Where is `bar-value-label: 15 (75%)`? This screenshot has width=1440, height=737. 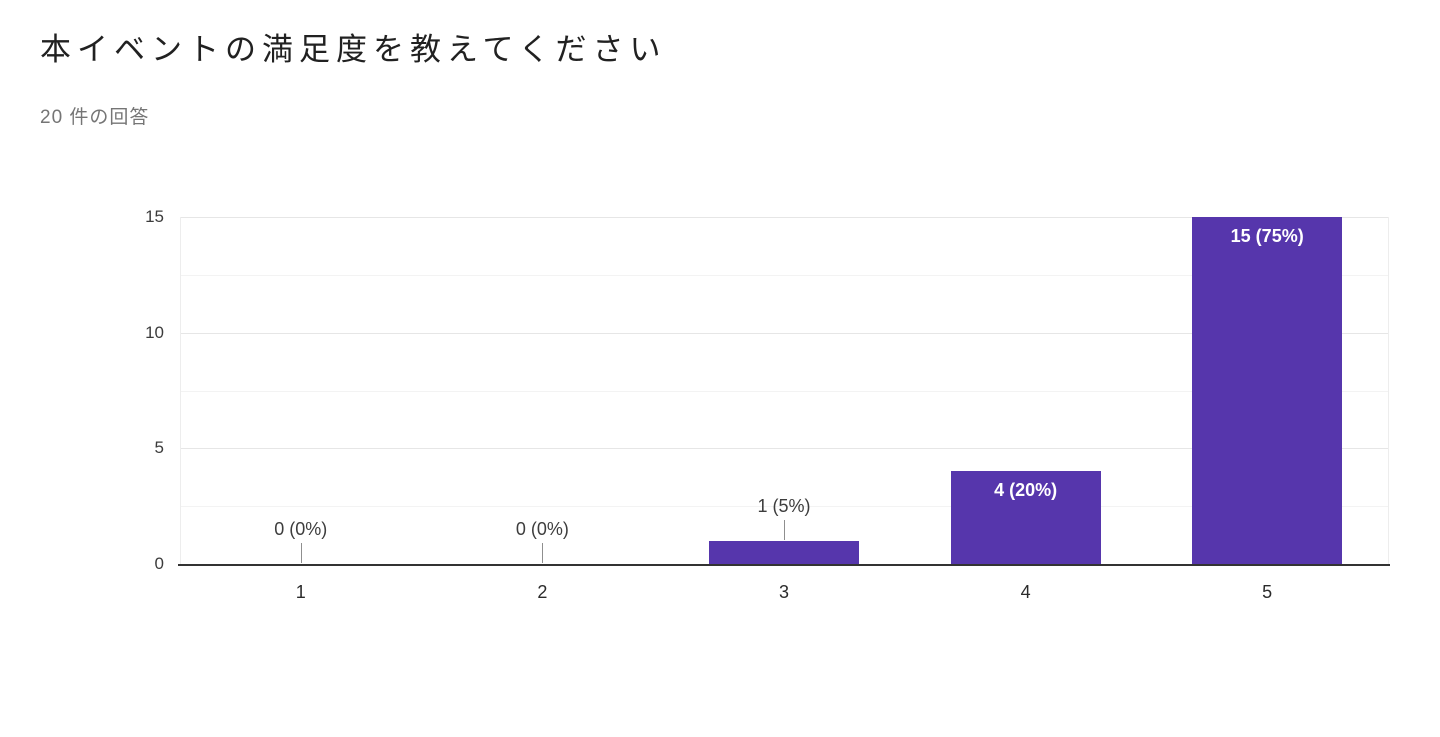
bar-value-label: 15 (75%) is located at coordinates (1267, 236).